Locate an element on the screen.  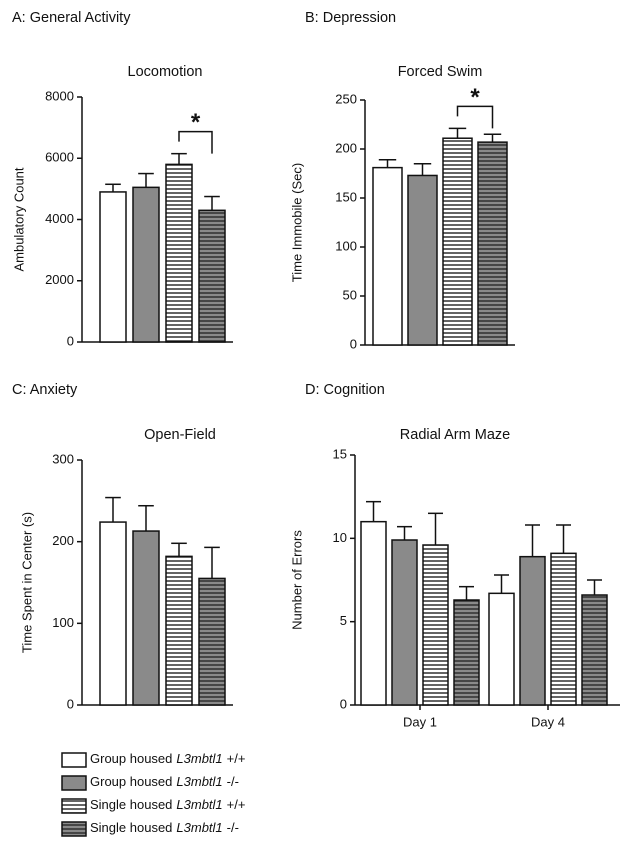
y-axis-label: Time Immobile (Sec) is located at coordinates (296, 222).